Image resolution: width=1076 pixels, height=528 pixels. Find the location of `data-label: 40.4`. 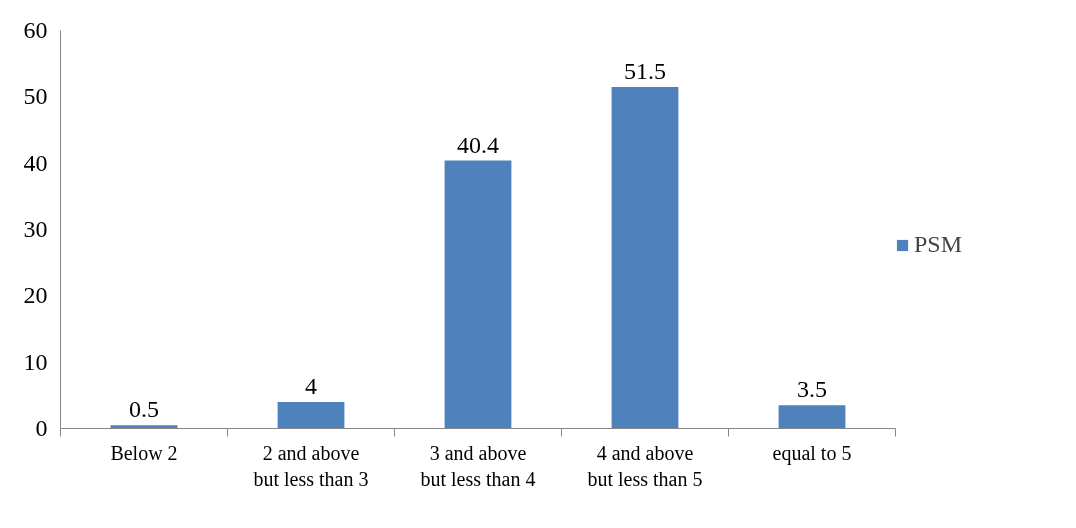

data-label: 40.4 is located at coordinates (478, 144).